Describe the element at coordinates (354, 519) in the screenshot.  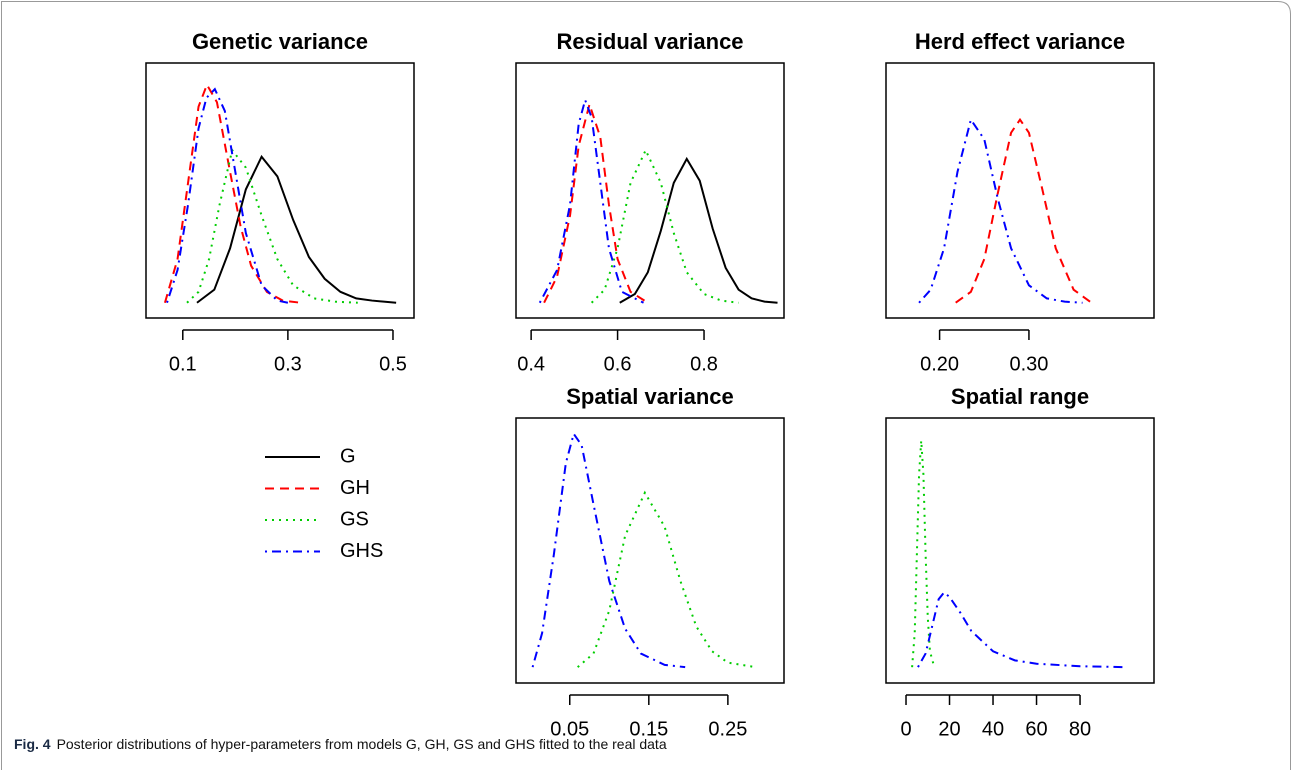
I see `legend-label: GS` at that location.